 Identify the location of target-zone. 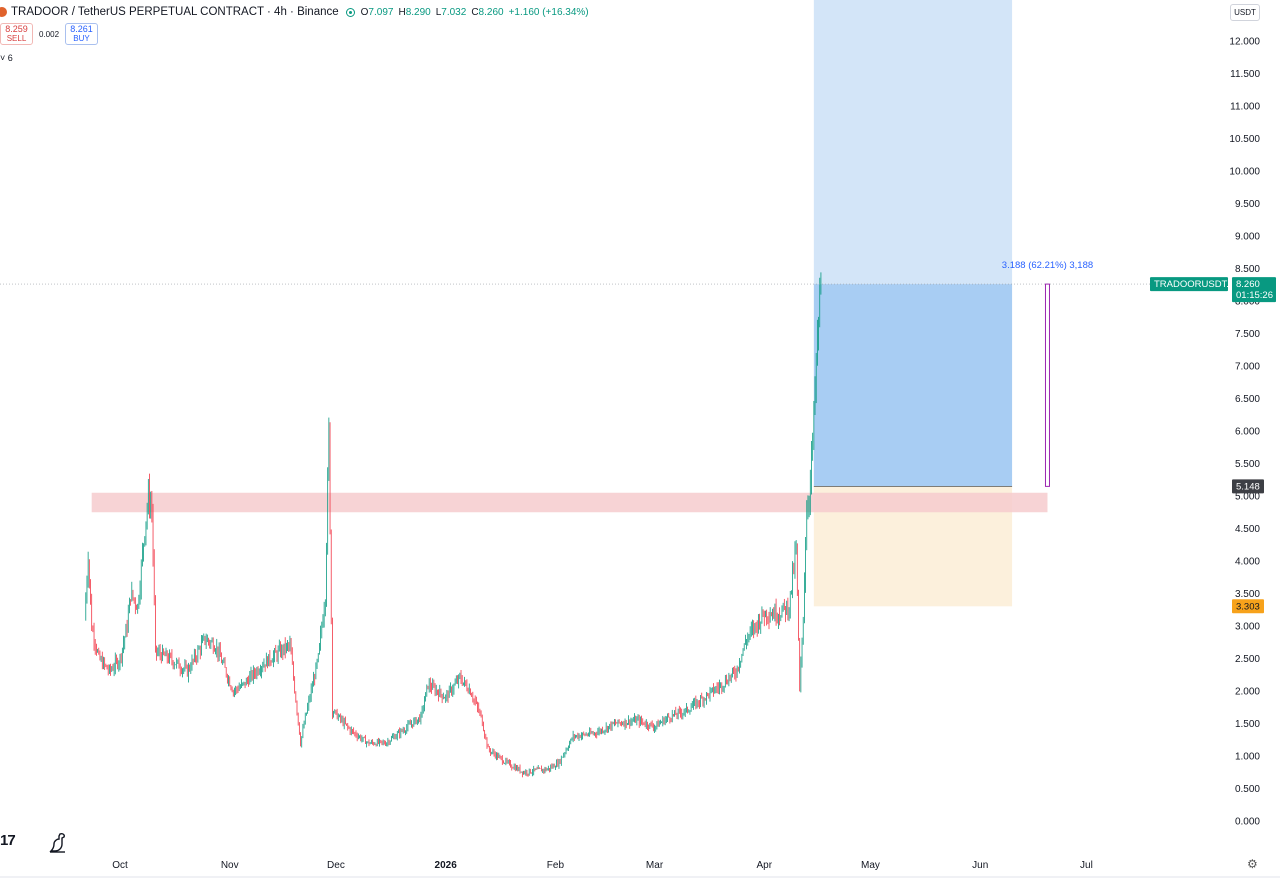
(913, 142).